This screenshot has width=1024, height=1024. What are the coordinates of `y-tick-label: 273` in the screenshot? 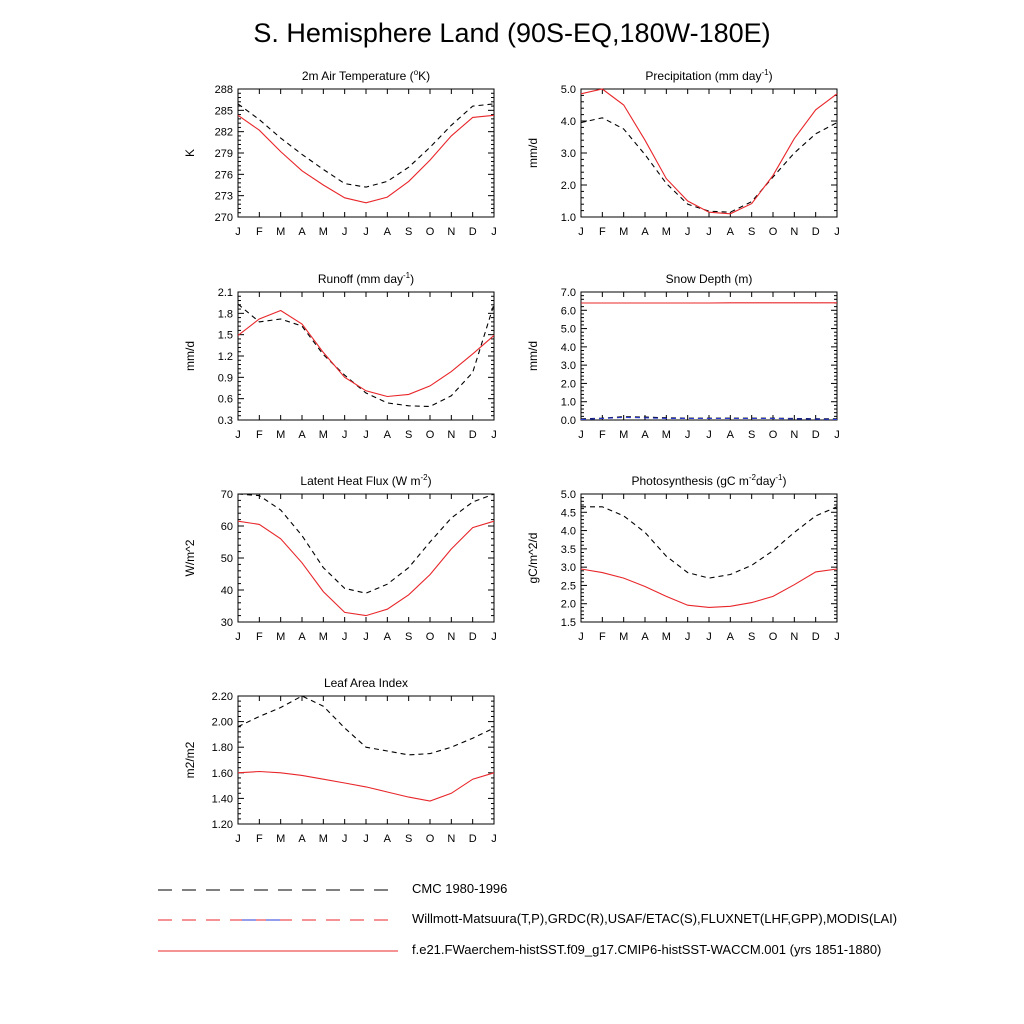 It's located at (224, 197).